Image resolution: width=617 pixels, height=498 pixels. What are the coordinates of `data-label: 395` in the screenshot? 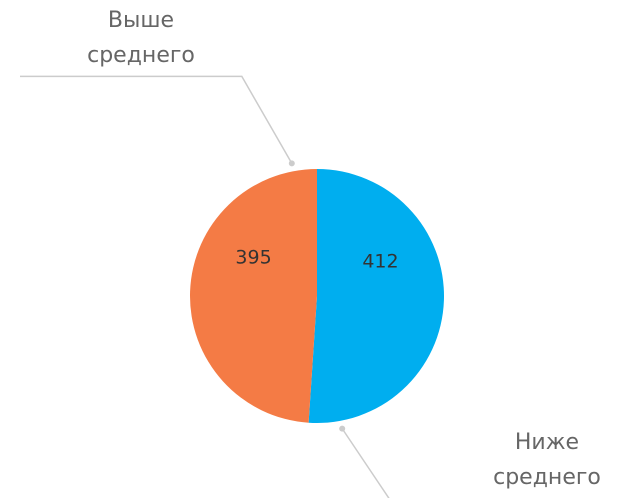 It's located at (253, 257).